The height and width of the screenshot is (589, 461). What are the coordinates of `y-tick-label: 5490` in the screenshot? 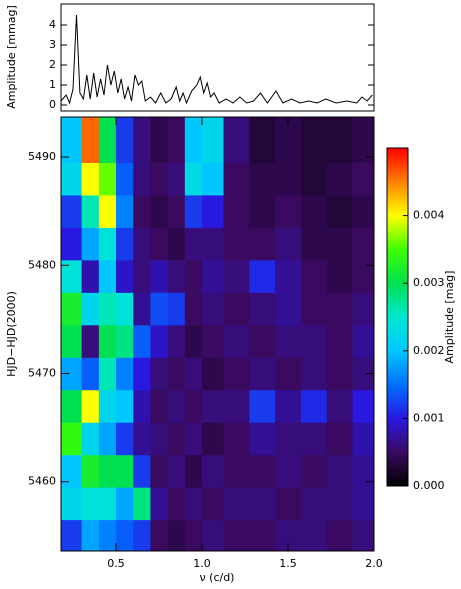 It's located at (42, 156).